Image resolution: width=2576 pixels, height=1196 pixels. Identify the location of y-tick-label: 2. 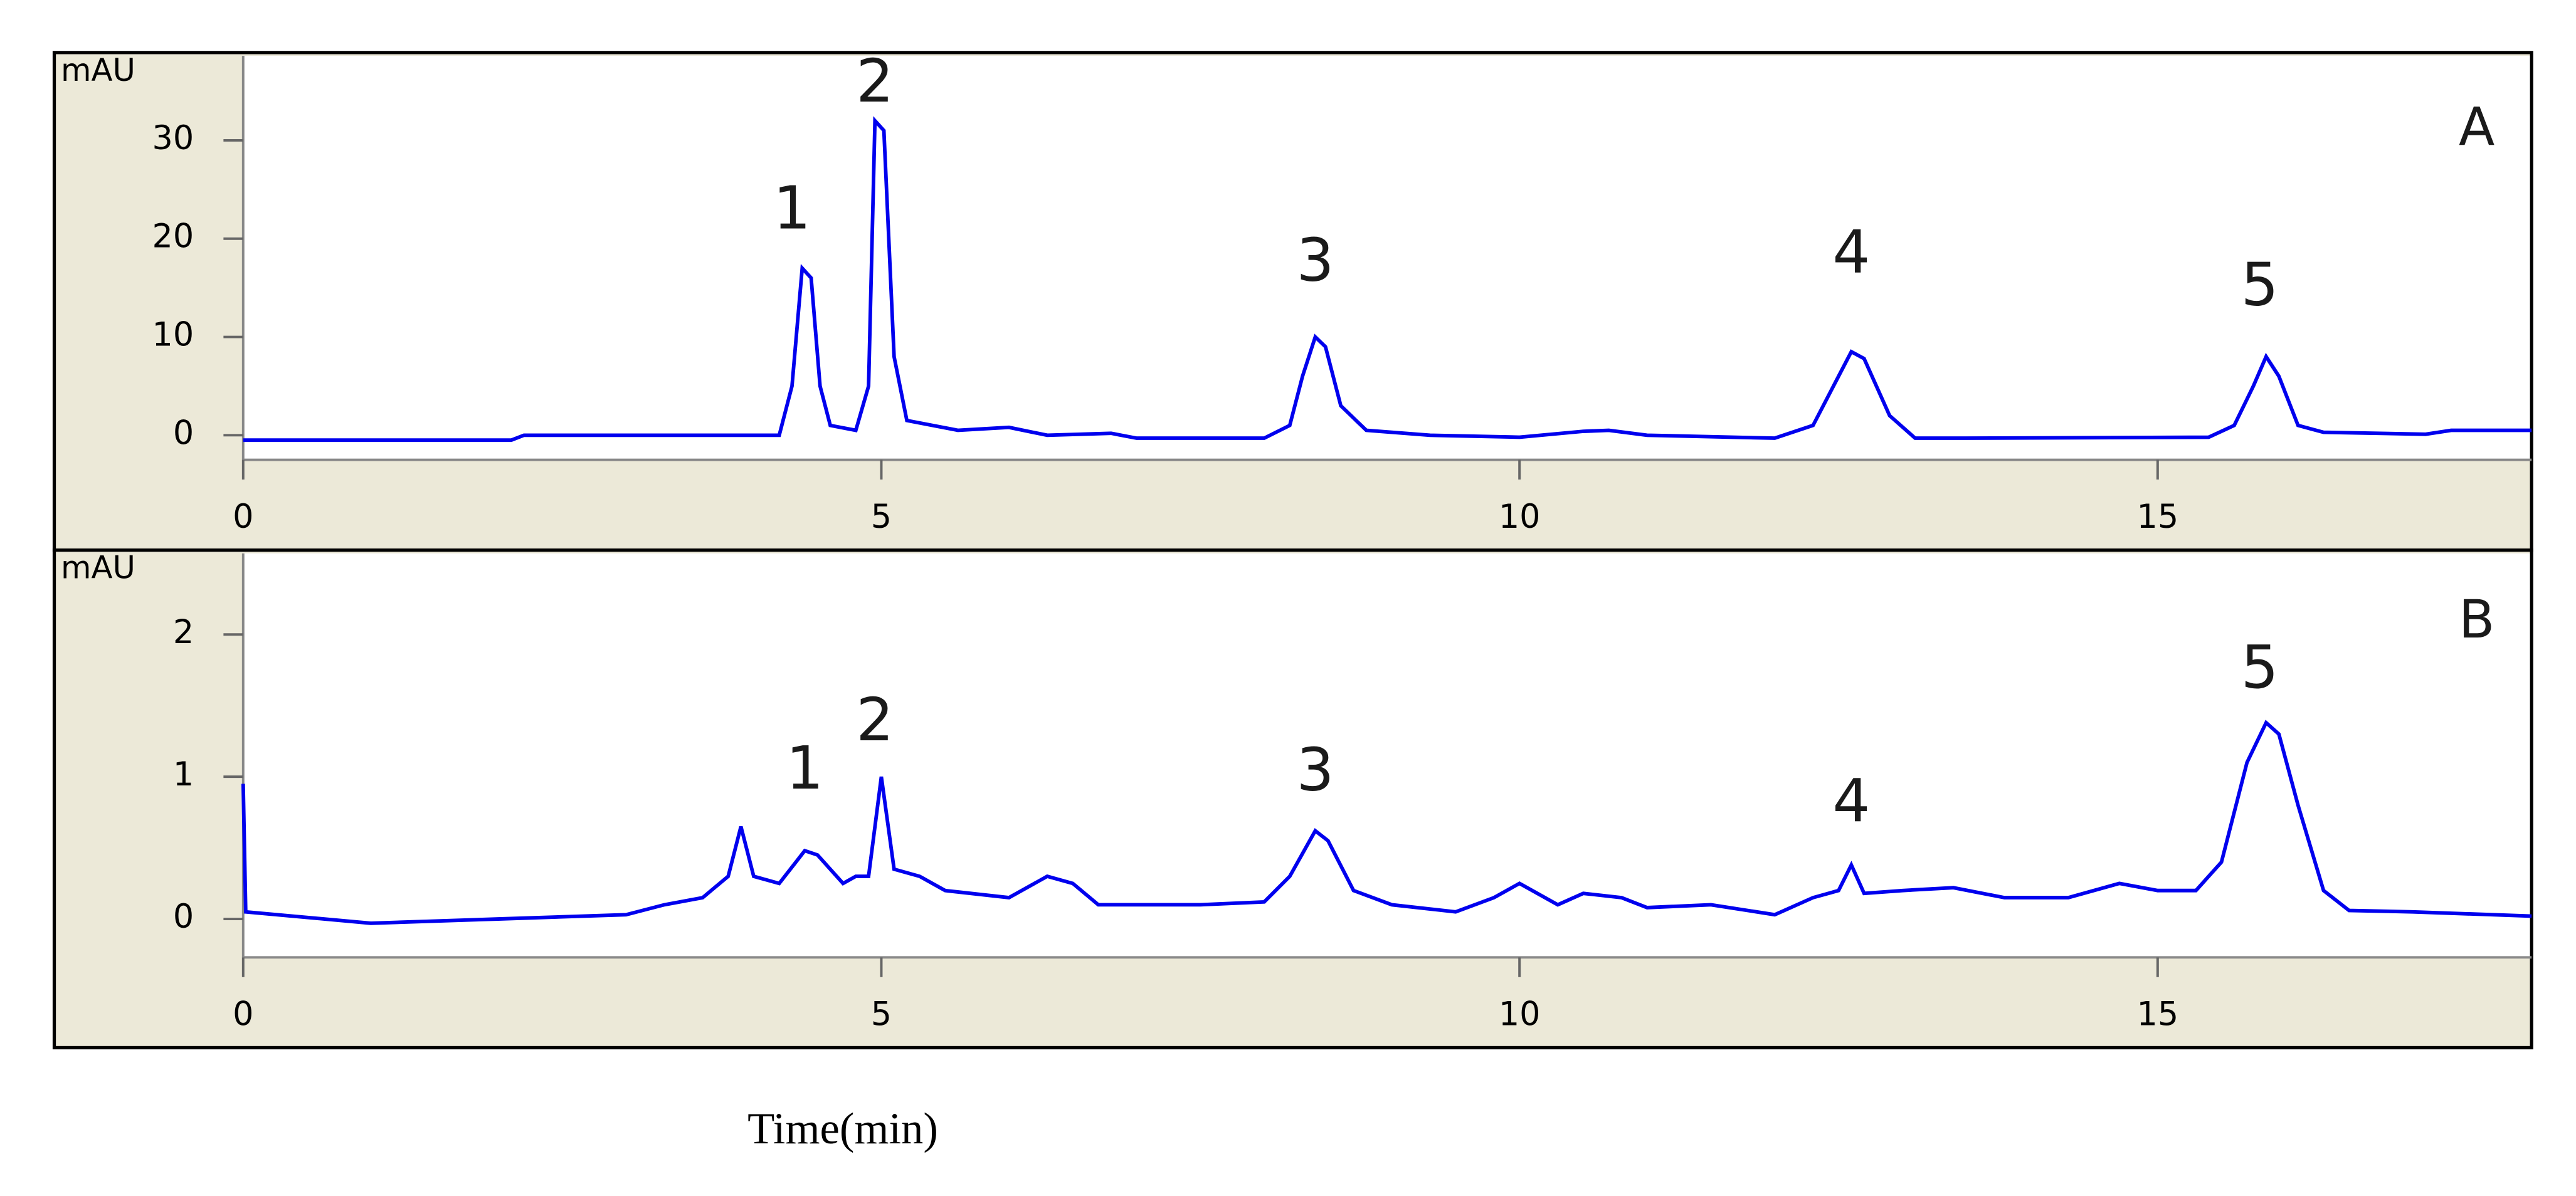
(183, 632).